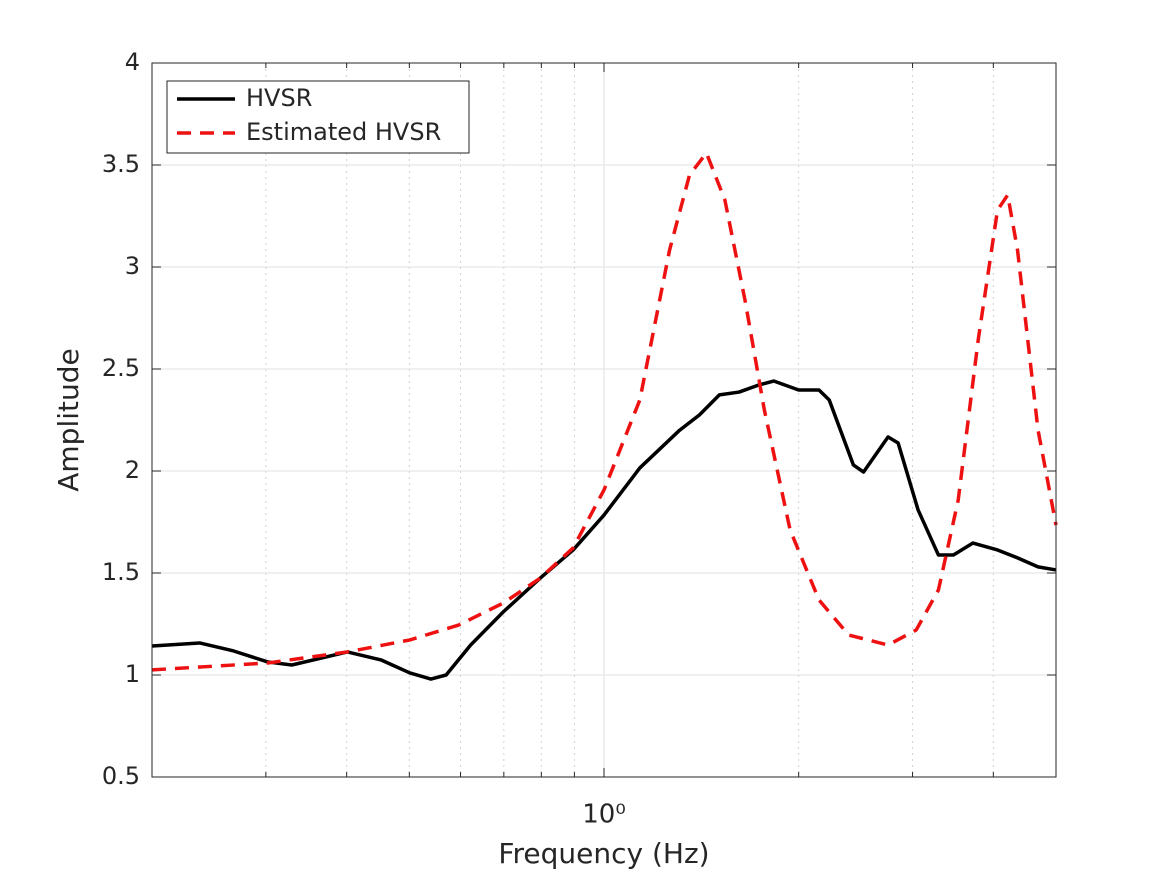 This screenshot has width=1167, height=875. I want to click on x-tick-label: 10⁰, so click(604, 815).